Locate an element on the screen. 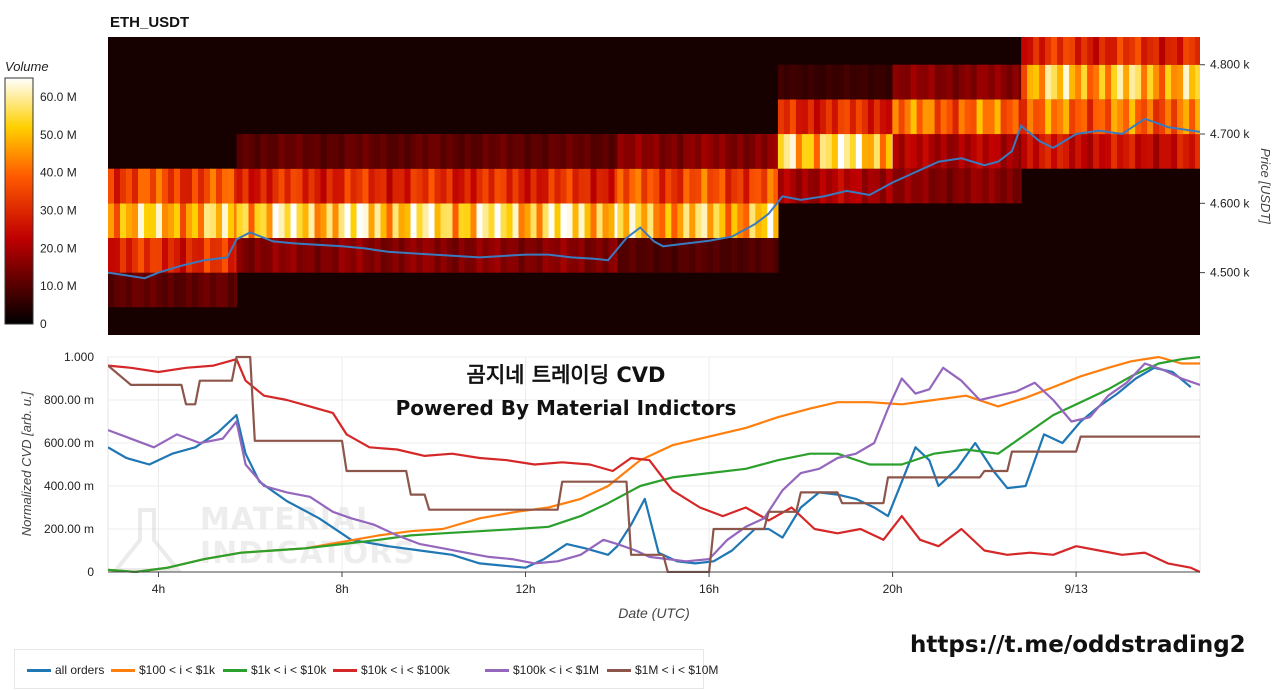  watermark-subtitle: Powered By Material Indictors is located at coordinates (566, 408).